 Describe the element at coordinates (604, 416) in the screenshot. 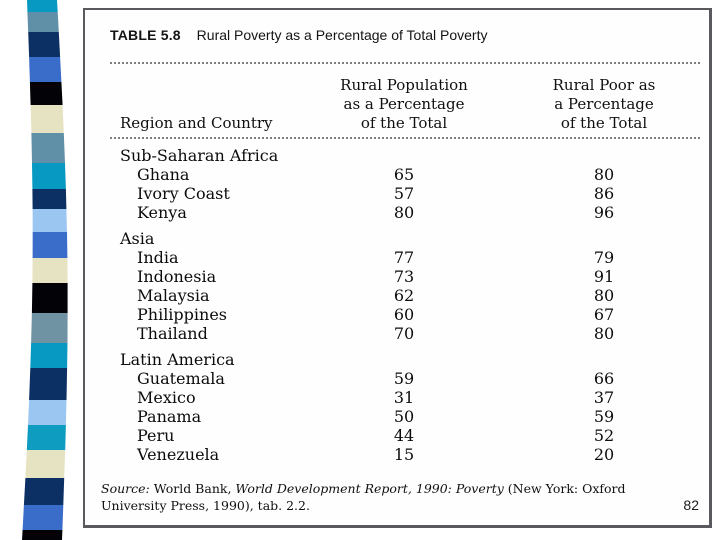

I see `poor-cell: 59` at that location.